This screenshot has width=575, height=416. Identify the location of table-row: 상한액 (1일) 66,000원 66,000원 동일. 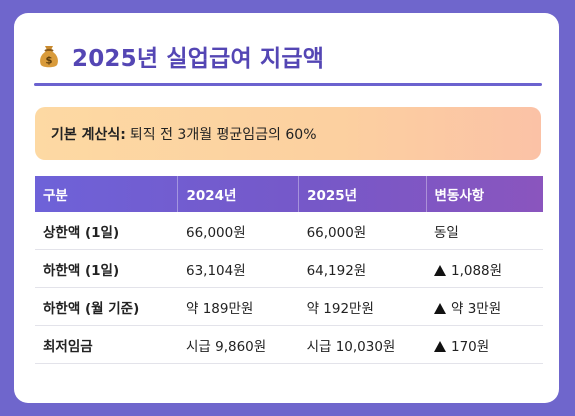
(289, 231).